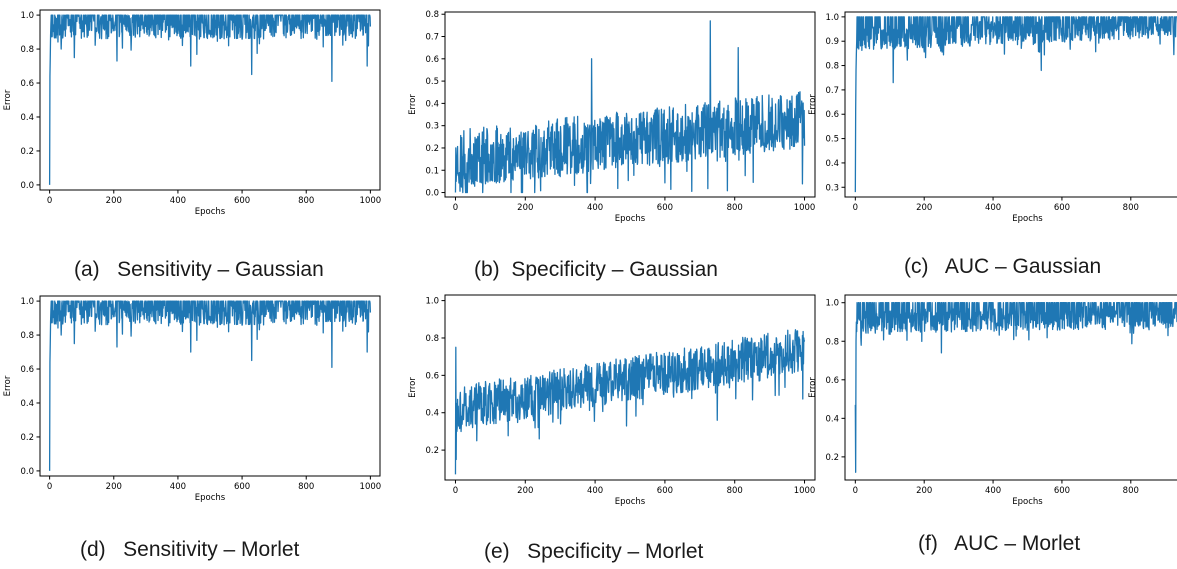 The image size is (1177, 569). I want to click on caption-b: (b) Specificity – Gaussian, so click(596, 269).